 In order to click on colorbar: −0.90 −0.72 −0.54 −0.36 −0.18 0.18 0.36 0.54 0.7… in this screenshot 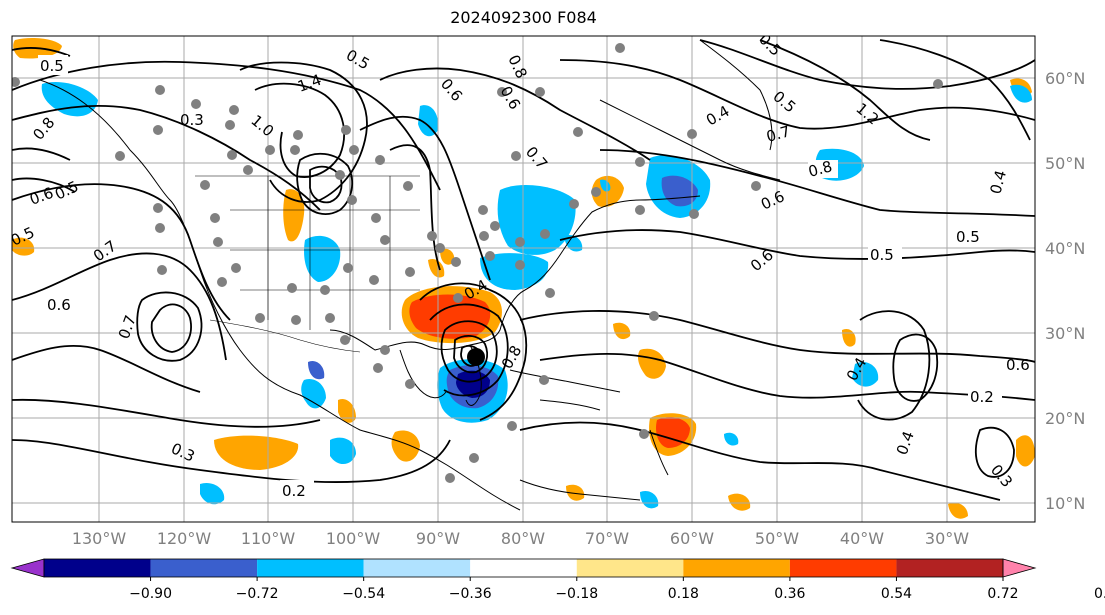, I will do `click(557, 580)`.